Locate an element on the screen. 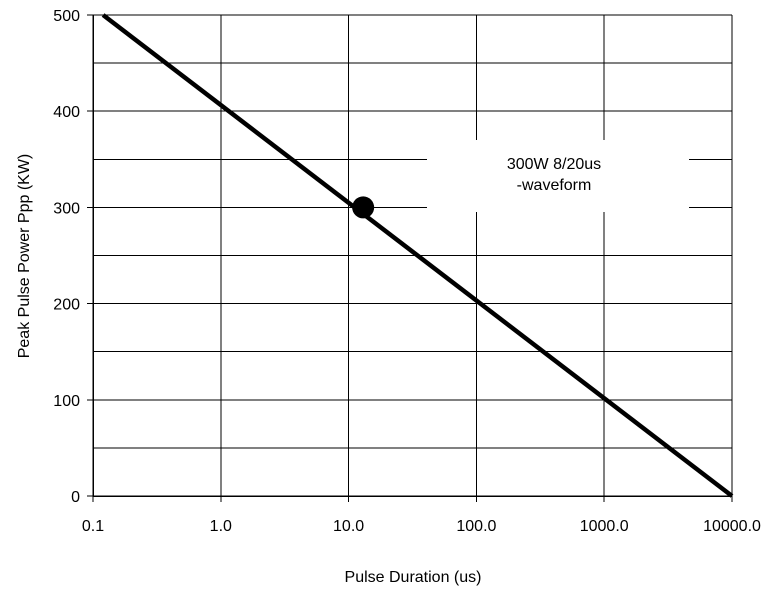 The image size is (769, 593). y-tick-label: 100 is located at coordinates (66, 401).